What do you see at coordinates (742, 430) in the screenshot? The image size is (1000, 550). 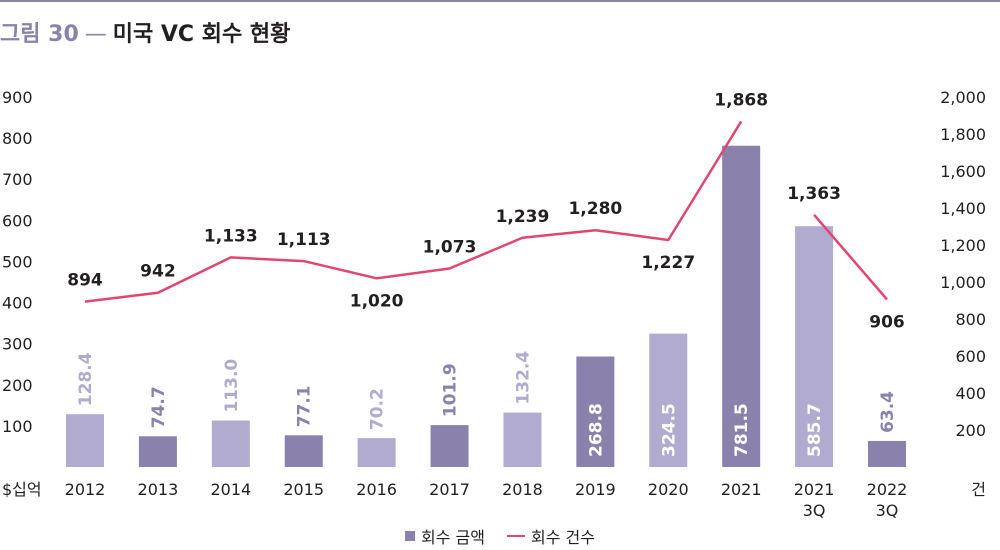 I see `bar-value-label: 781.5` at bounding box center [742, 430].